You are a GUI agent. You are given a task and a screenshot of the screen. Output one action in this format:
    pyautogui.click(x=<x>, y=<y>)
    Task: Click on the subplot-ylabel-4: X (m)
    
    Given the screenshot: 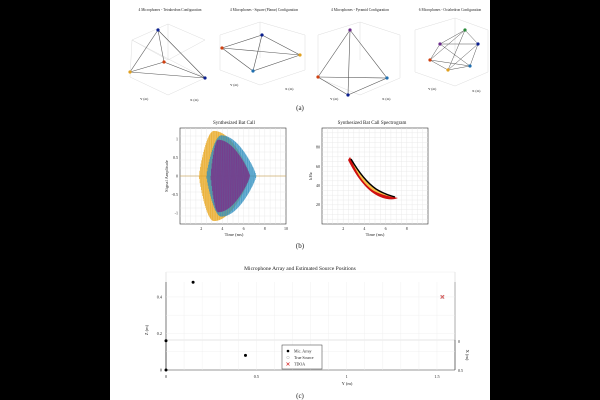 What is the action you would take?
    pyautogui.click(x=476, y=91)
    